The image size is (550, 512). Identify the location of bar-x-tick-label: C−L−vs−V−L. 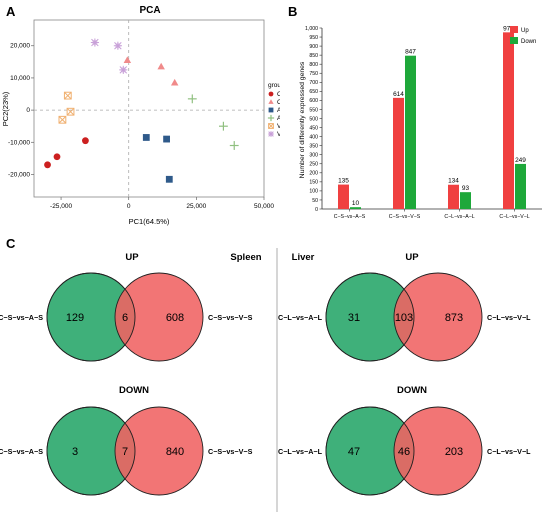
(514, 217).